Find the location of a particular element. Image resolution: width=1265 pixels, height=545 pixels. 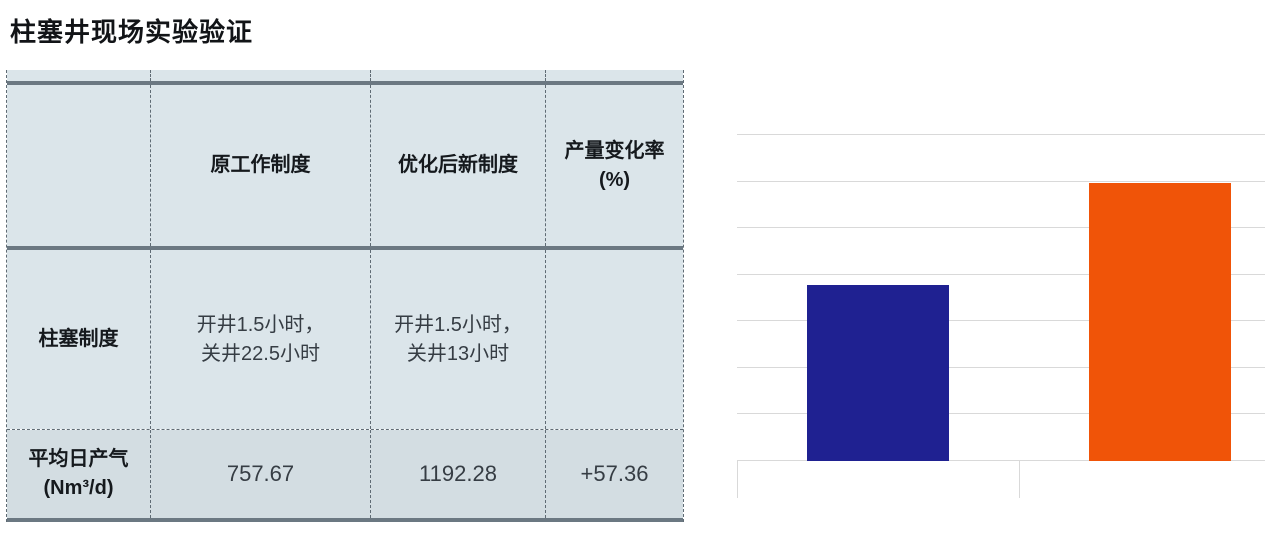

table-row-avg-gas: 平均日产气 (Nm³/d) 757.67 1192.28 +57.36 is located at coordinates (345, 474).